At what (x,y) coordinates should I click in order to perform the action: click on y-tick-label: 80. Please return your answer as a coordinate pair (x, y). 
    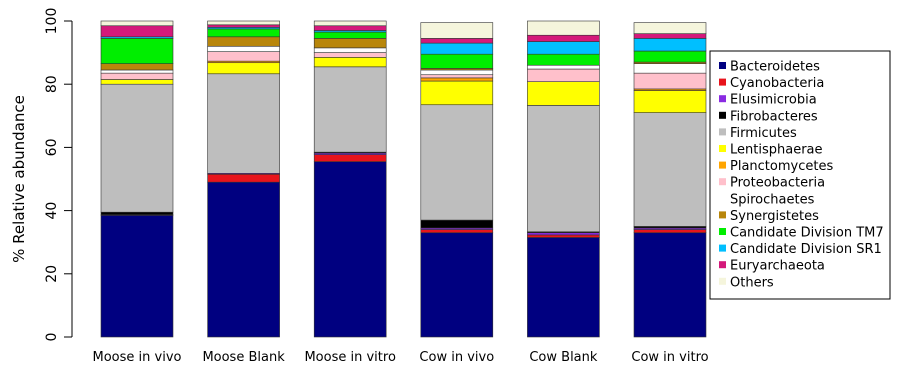
    Looking at the image, I should click on (52, 84).